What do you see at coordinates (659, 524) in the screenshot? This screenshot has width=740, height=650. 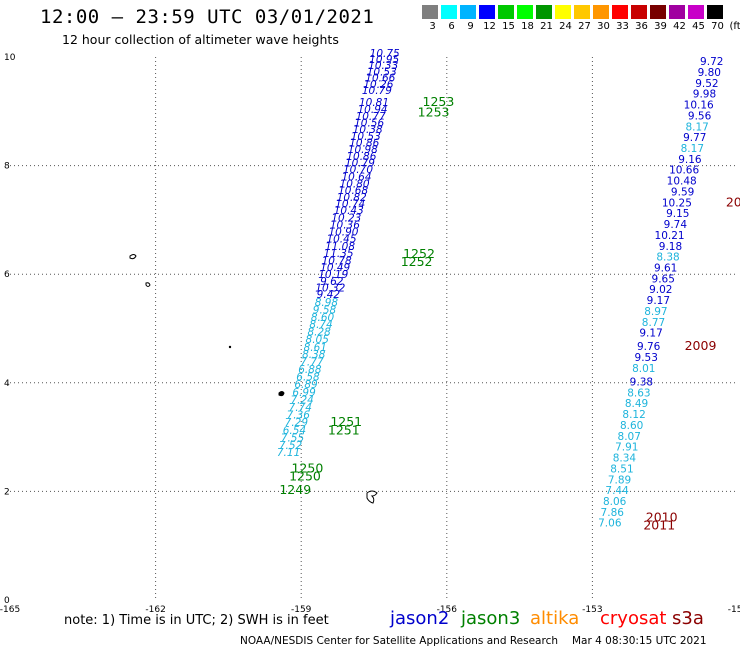 I see `time-label: 2011` at bounding box center [659, 524].